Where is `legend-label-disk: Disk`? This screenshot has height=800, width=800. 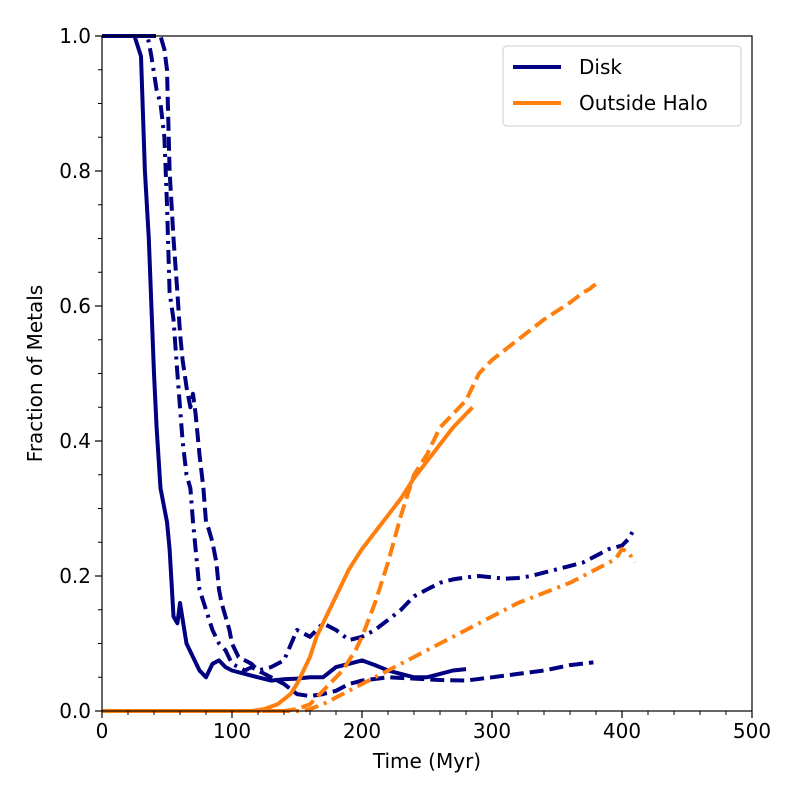 legend-label-disk: Disk is located at coordinates (600, 67).